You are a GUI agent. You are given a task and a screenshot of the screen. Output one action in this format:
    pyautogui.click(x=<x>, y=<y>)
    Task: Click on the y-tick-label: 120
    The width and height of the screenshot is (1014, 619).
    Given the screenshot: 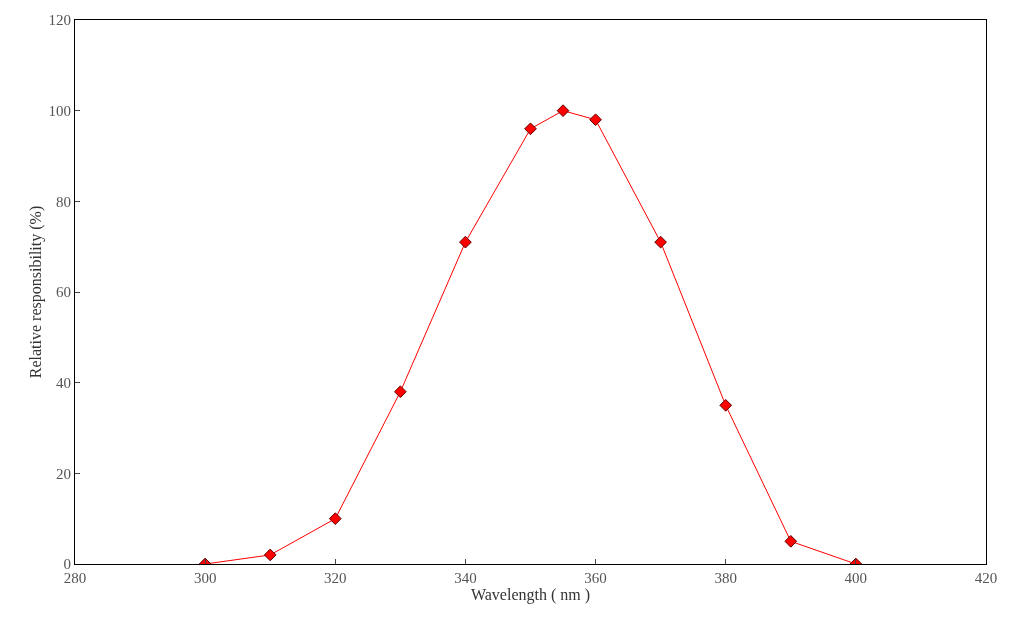 What is the action you would take?
    pyautogui.click(x=59, y=20)
    